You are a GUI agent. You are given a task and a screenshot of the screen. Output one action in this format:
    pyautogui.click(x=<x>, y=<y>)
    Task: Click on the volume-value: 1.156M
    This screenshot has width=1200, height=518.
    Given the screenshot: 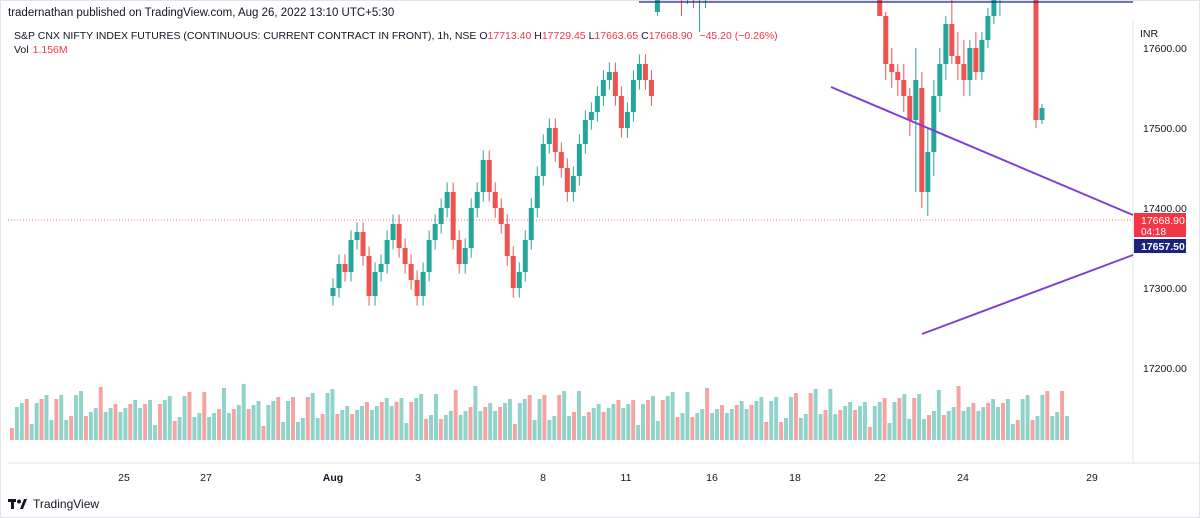 What is the action you would take?
    pyautogui.click(x=50, y=50)
    